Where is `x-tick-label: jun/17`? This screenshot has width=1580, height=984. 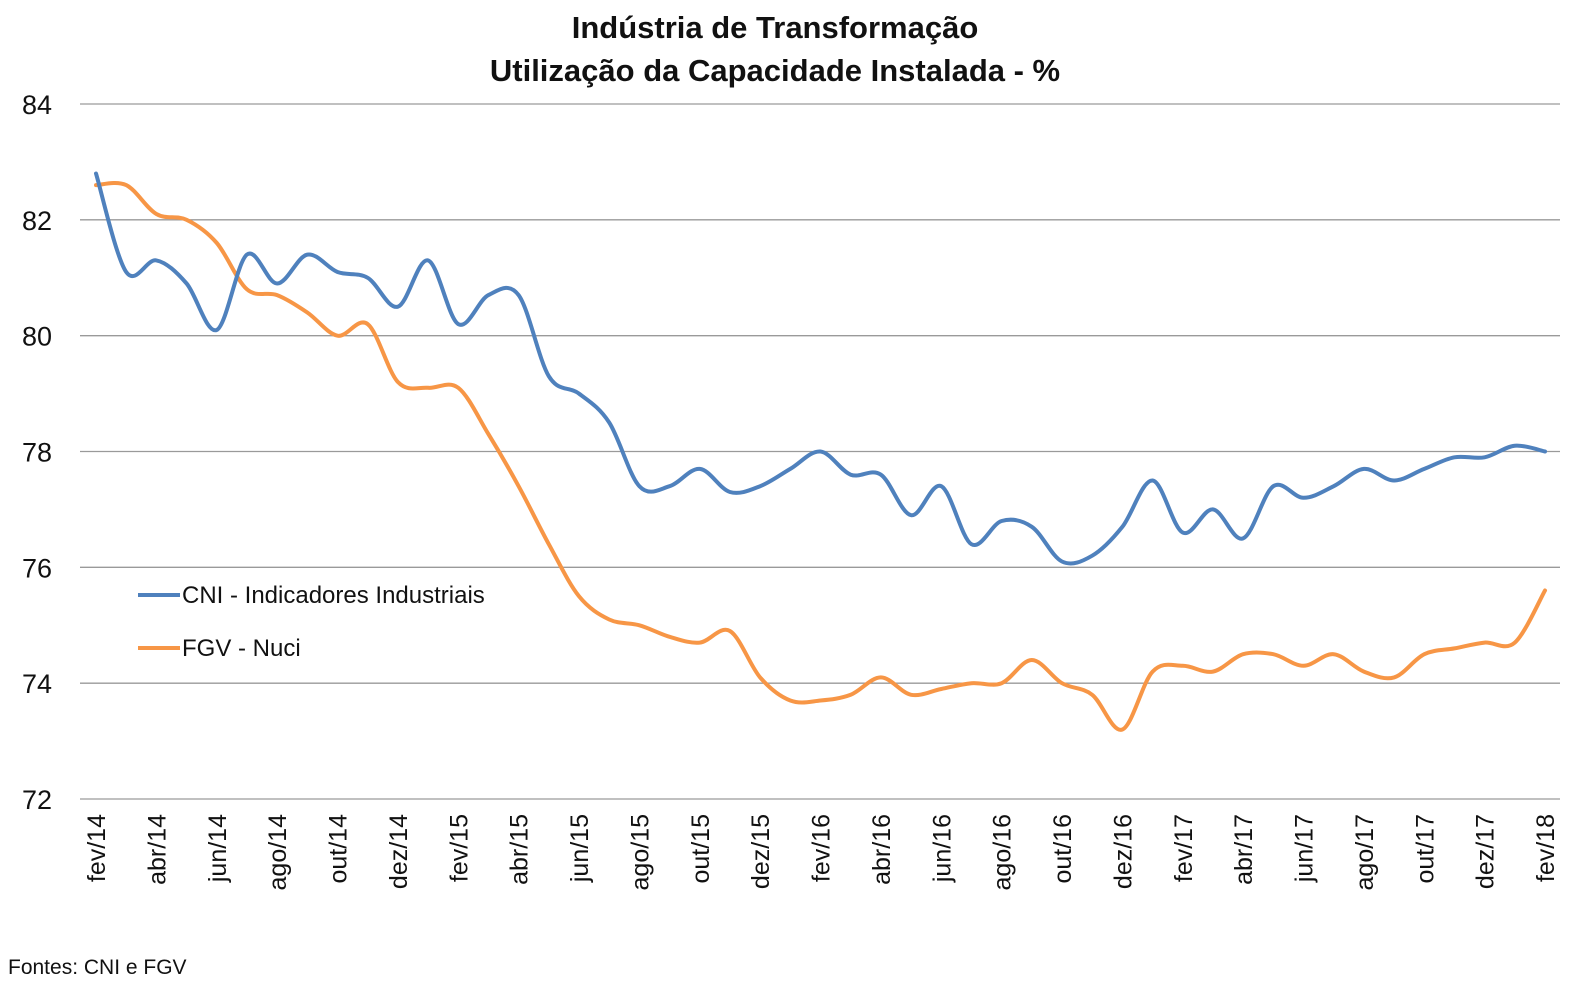
x-tick-label: jun/17 is located at coordinates (1305, 848).